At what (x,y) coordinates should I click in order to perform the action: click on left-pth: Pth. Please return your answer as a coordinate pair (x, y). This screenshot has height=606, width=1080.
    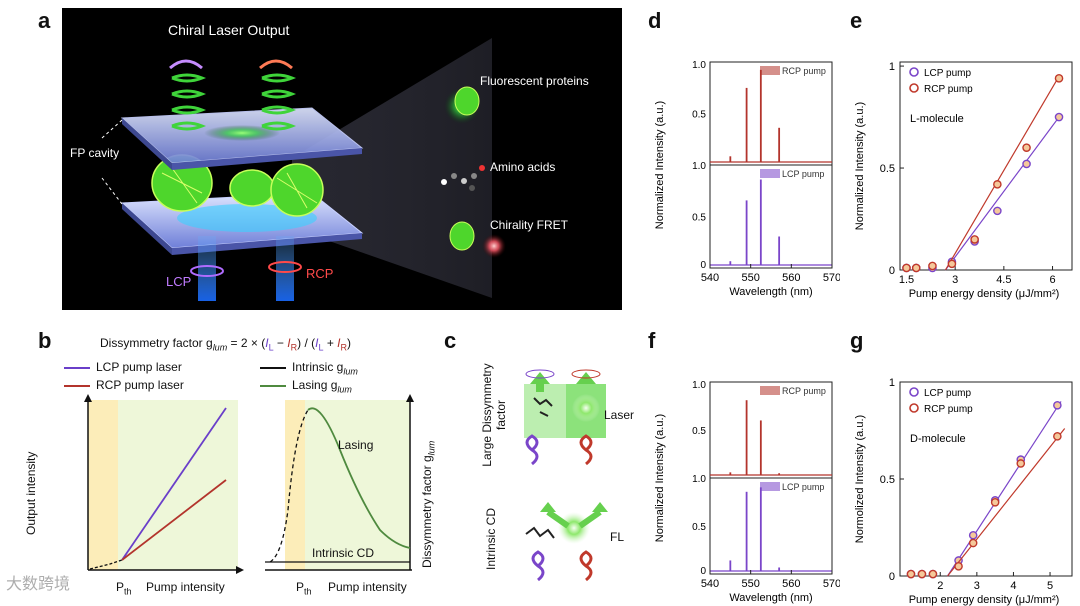
    Looking at the image, I should click on (124, 588).